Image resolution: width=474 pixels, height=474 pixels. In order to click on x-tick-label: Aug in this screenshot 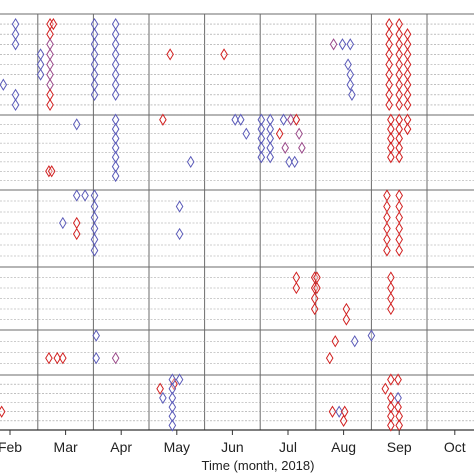, I will do `click(343, 447)`.